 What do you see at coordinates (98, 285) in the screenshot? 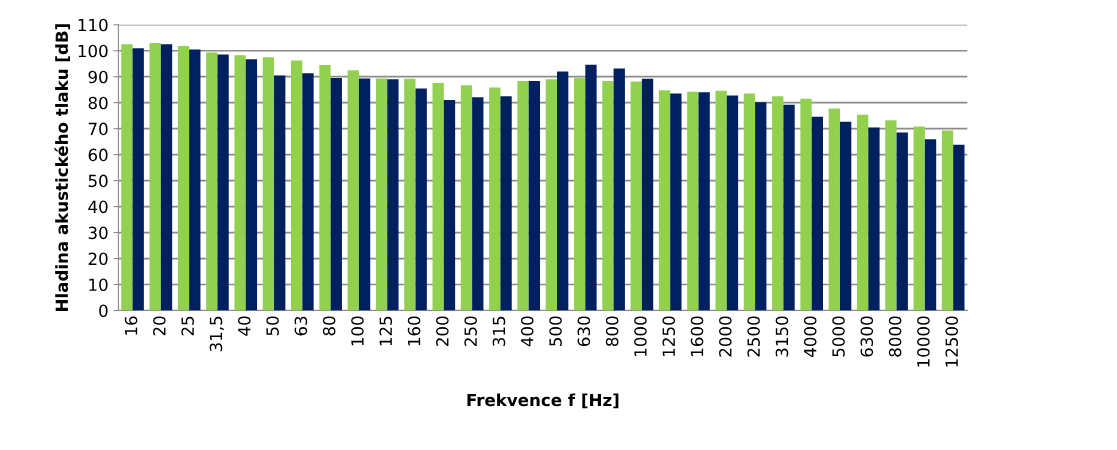
I see `y-tick-label: 10` at bounding box center [98, 285].